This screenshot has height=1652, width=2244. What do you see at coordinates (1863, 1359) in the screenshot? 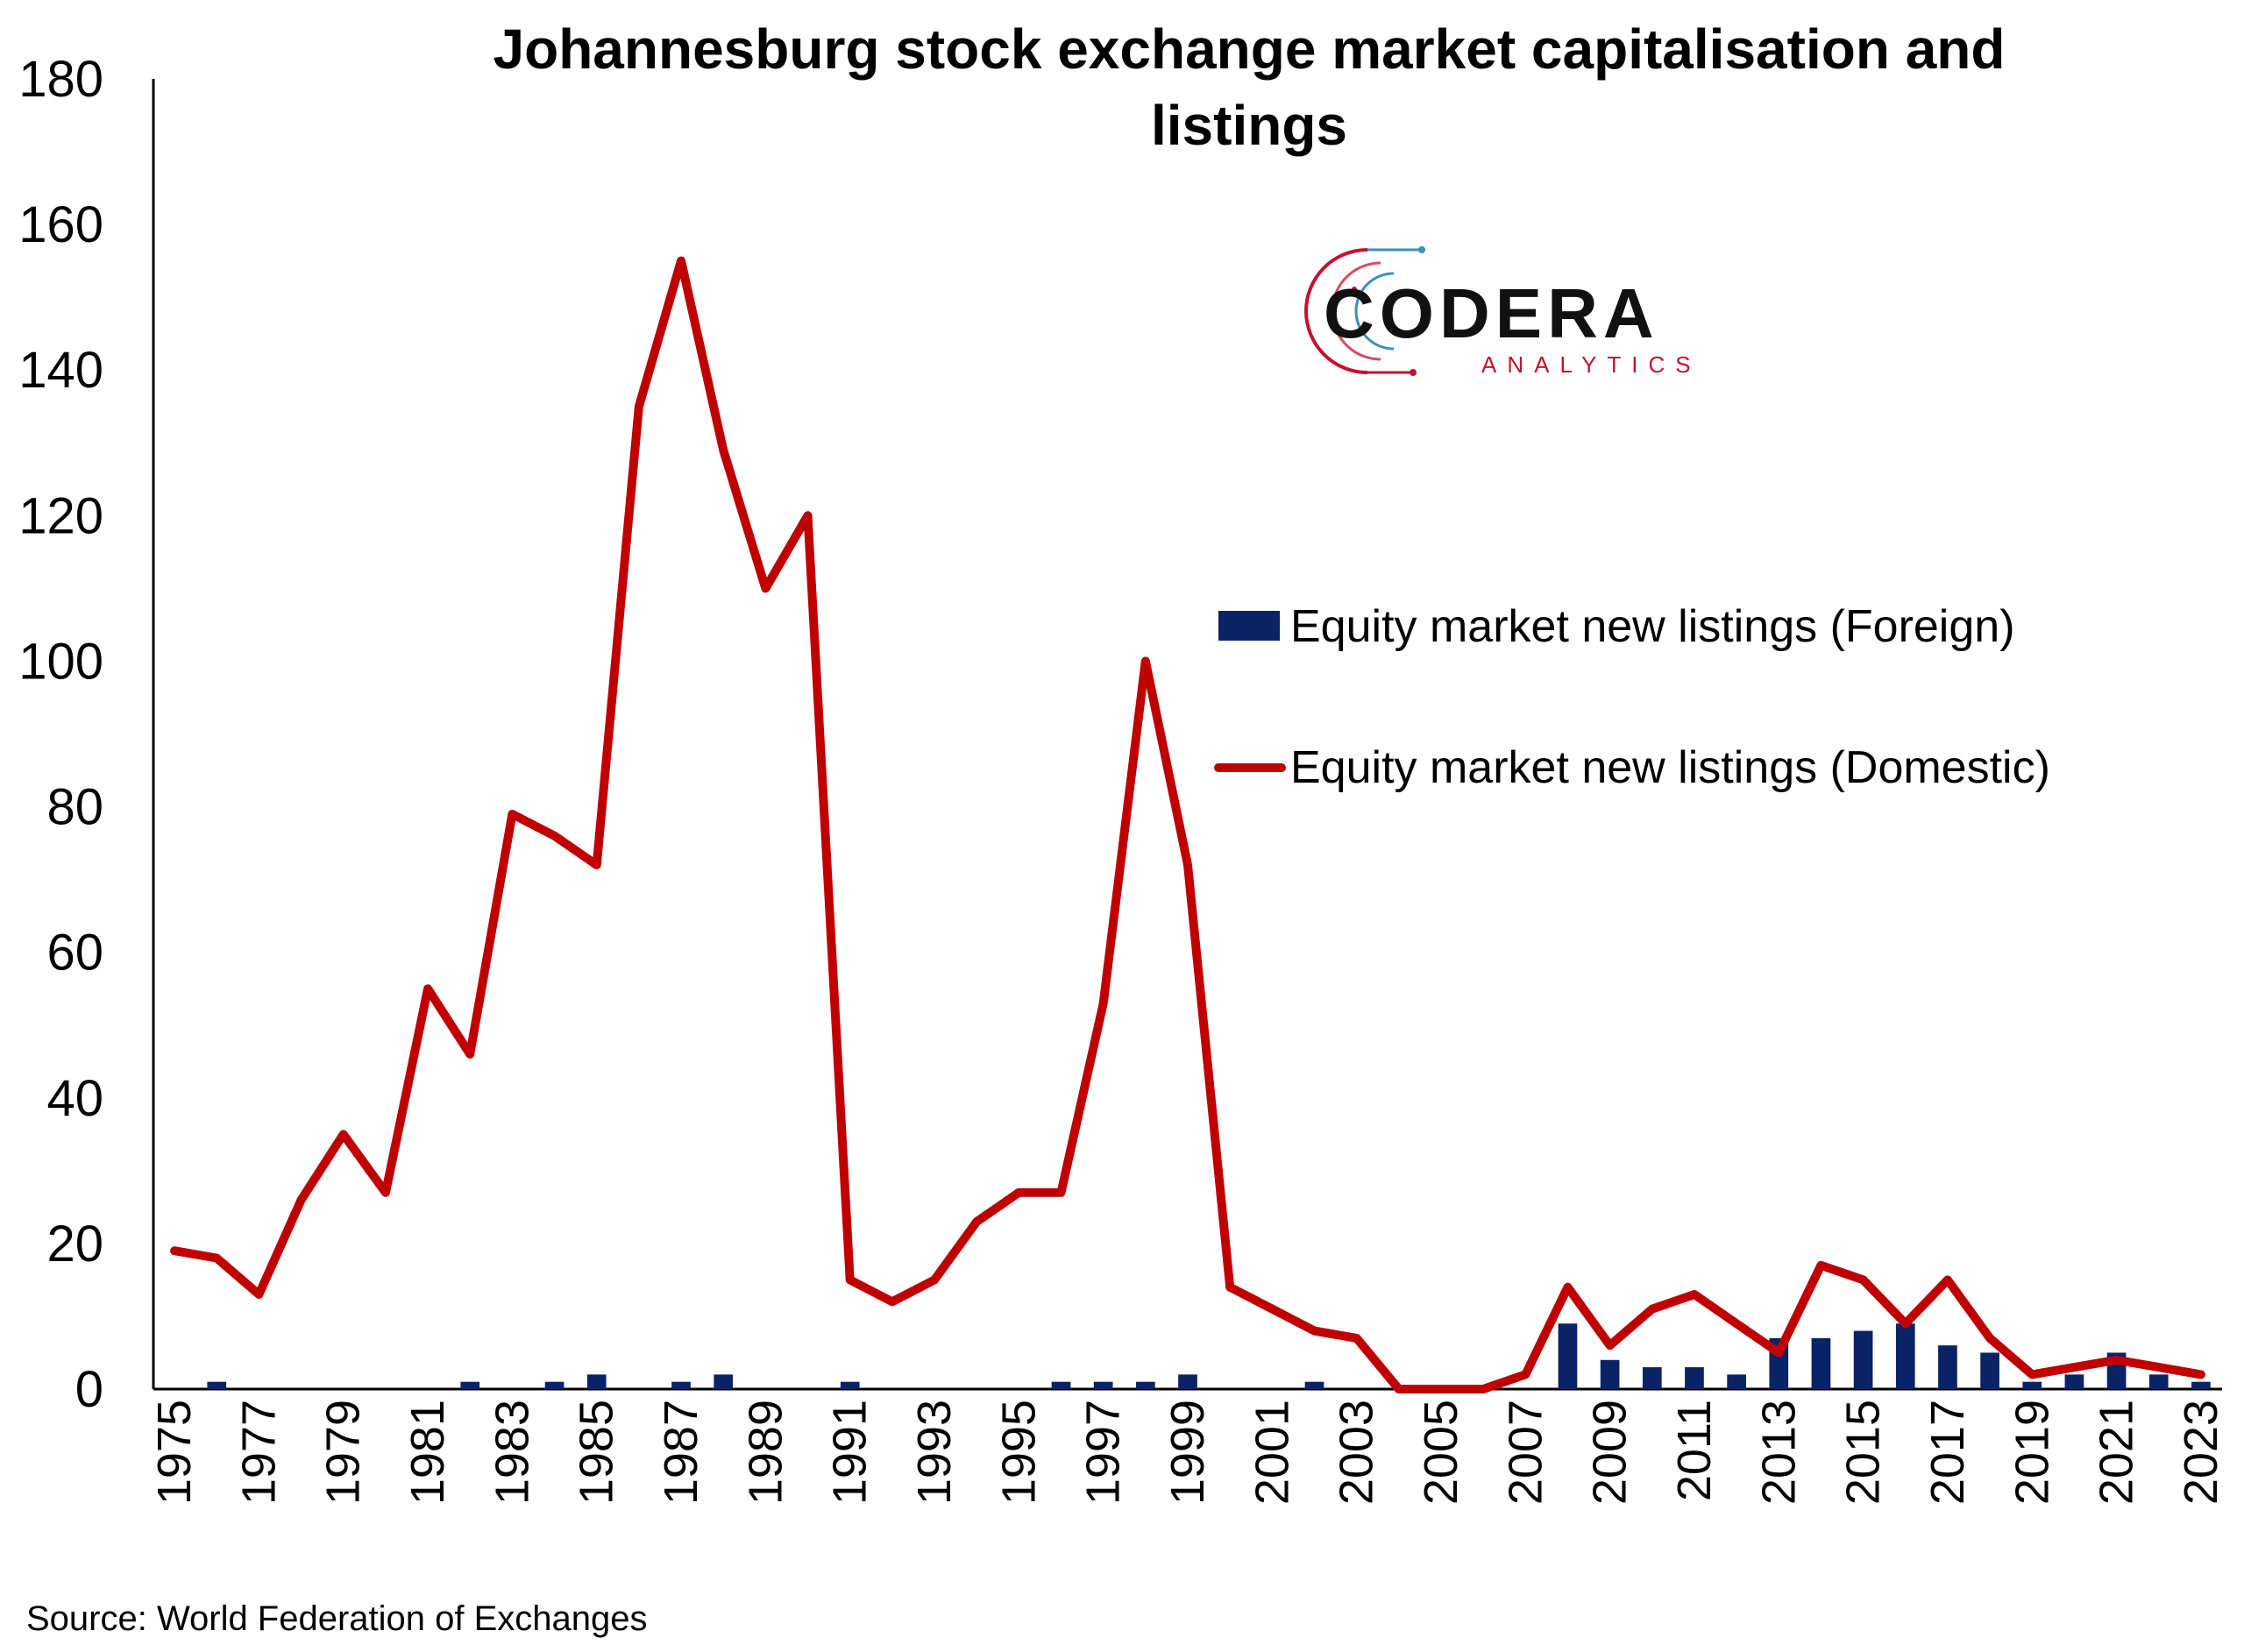
I see `bar-foreign-2015` at bounding box center [1863, 1359].